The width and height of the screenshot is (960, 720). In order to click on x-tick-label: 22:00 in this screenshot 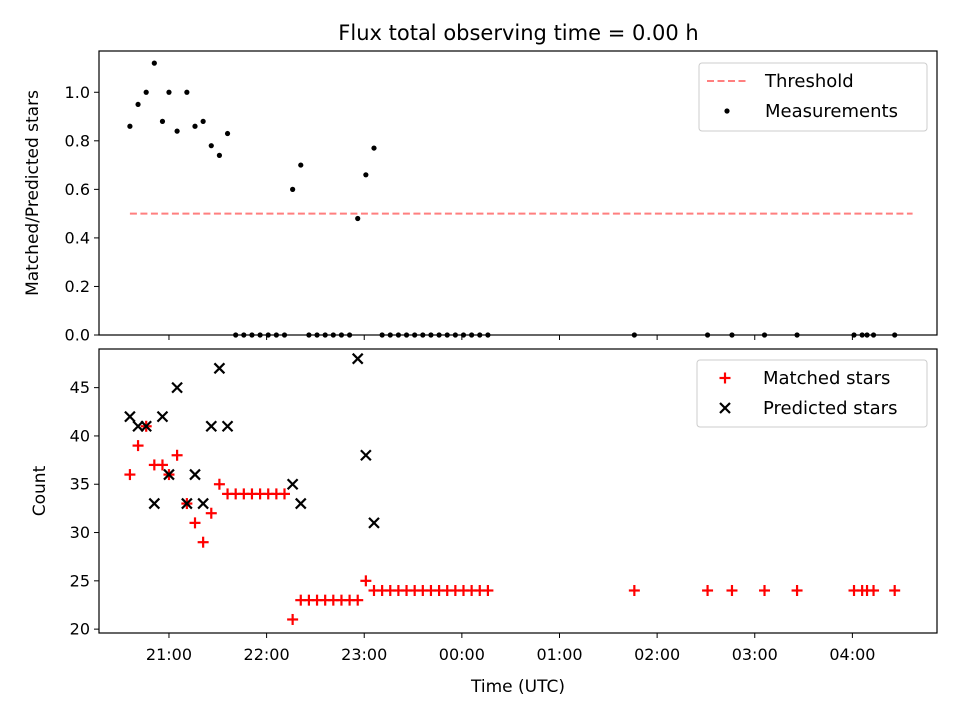, I will do `click(267, 654)`.